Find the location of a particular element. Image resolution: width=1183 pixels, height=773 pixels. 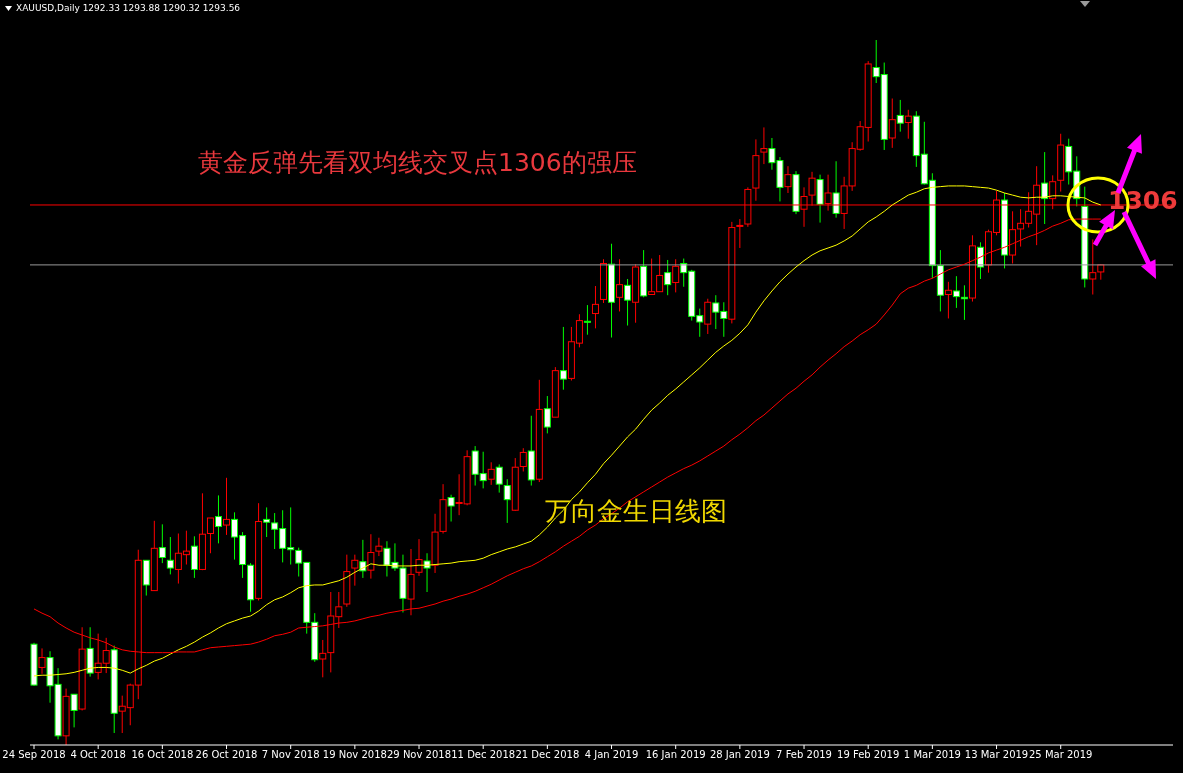

x-tick-label: 16 Oct 2018 is located at coordinates (162, 755).